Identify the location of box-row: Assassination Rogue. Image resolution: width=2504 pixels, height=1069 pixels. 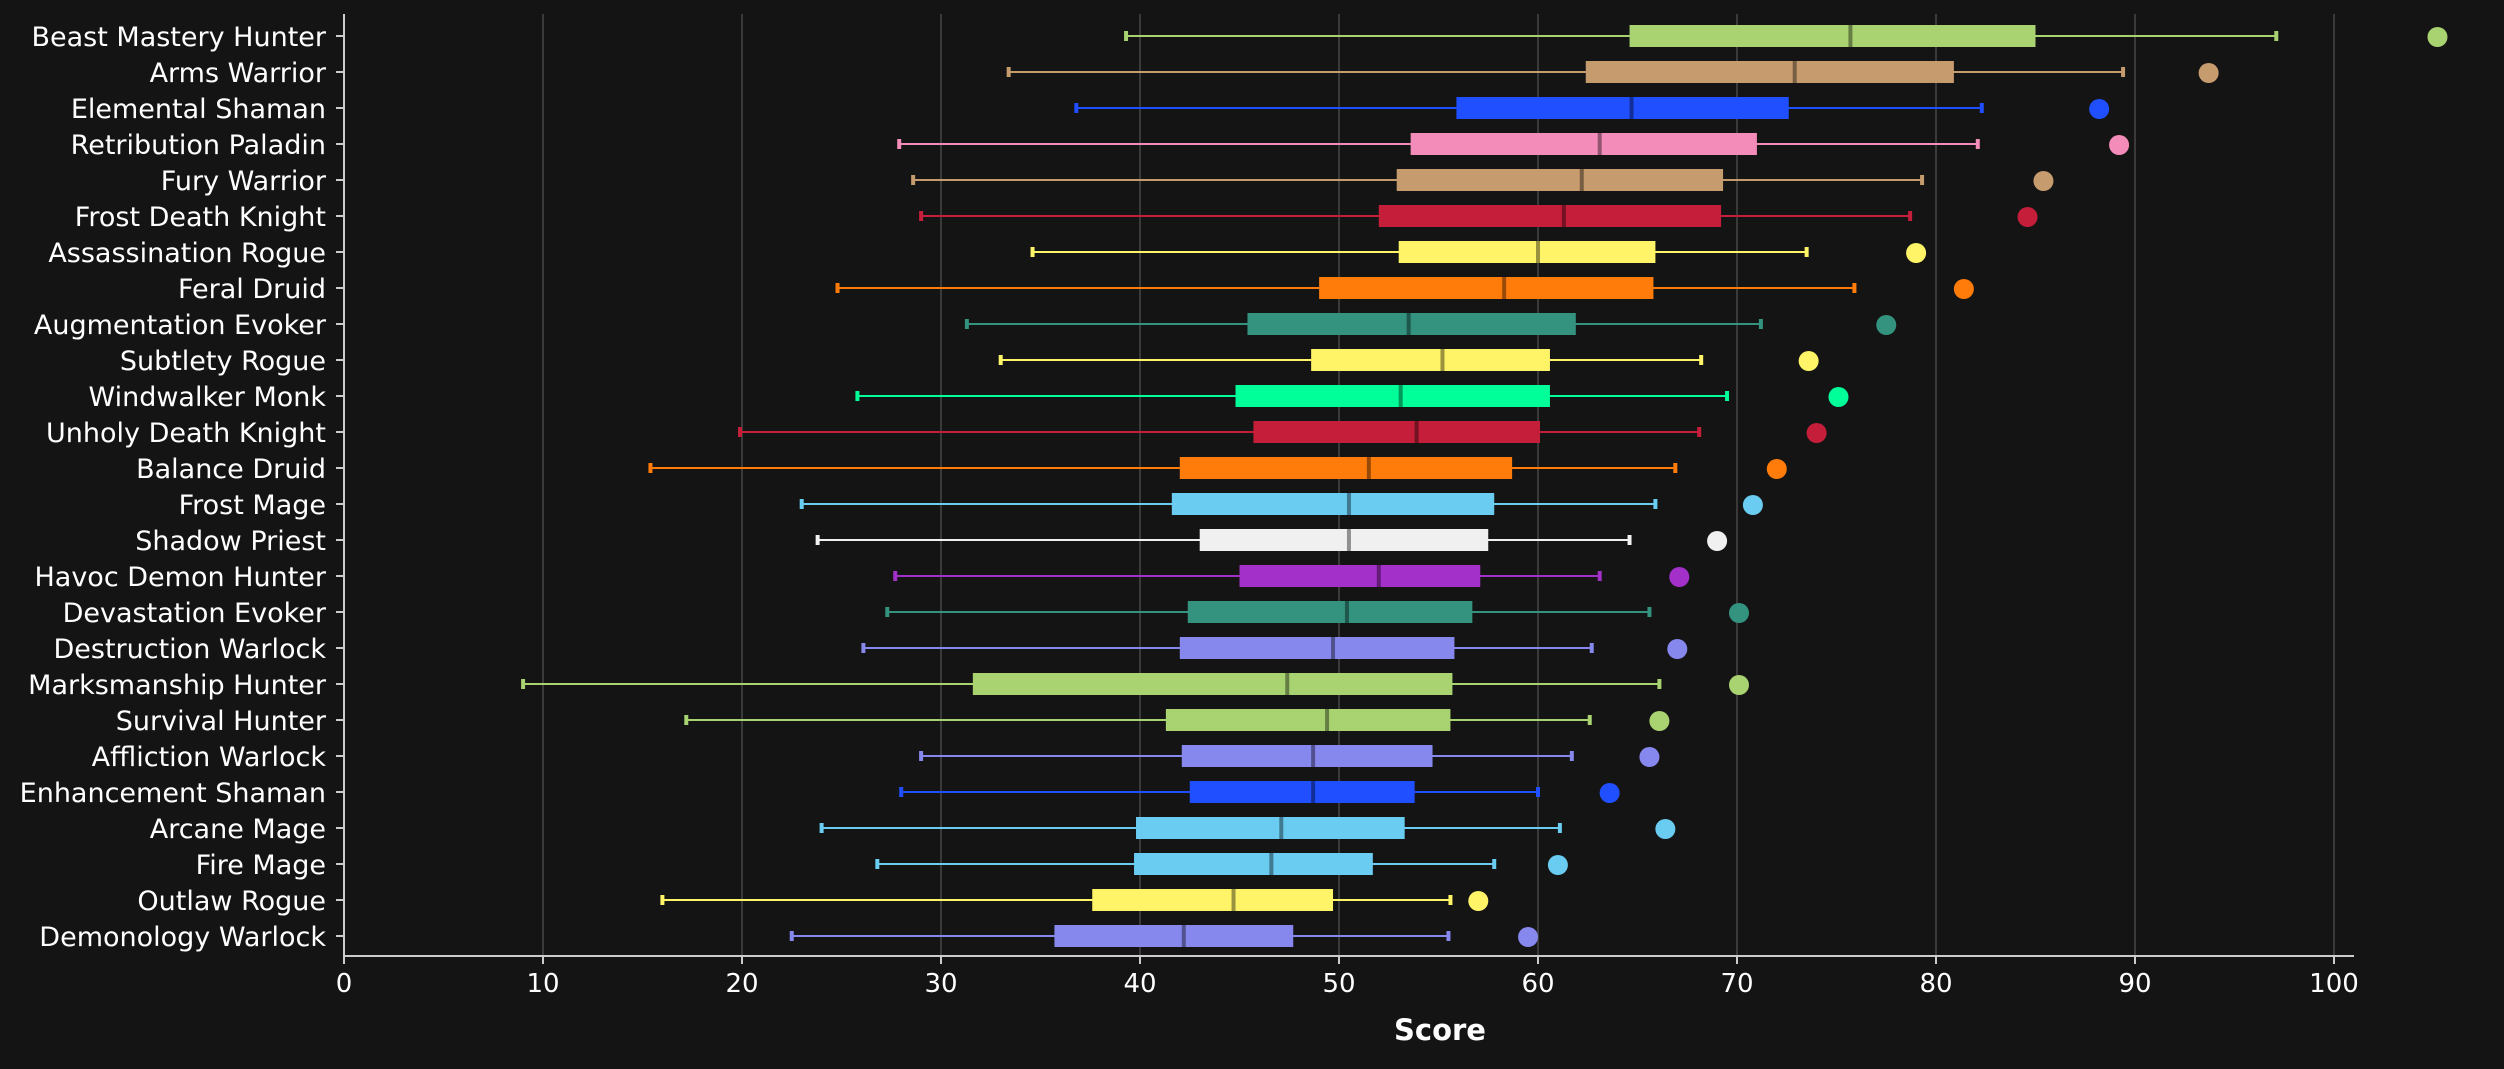
(987, 253).